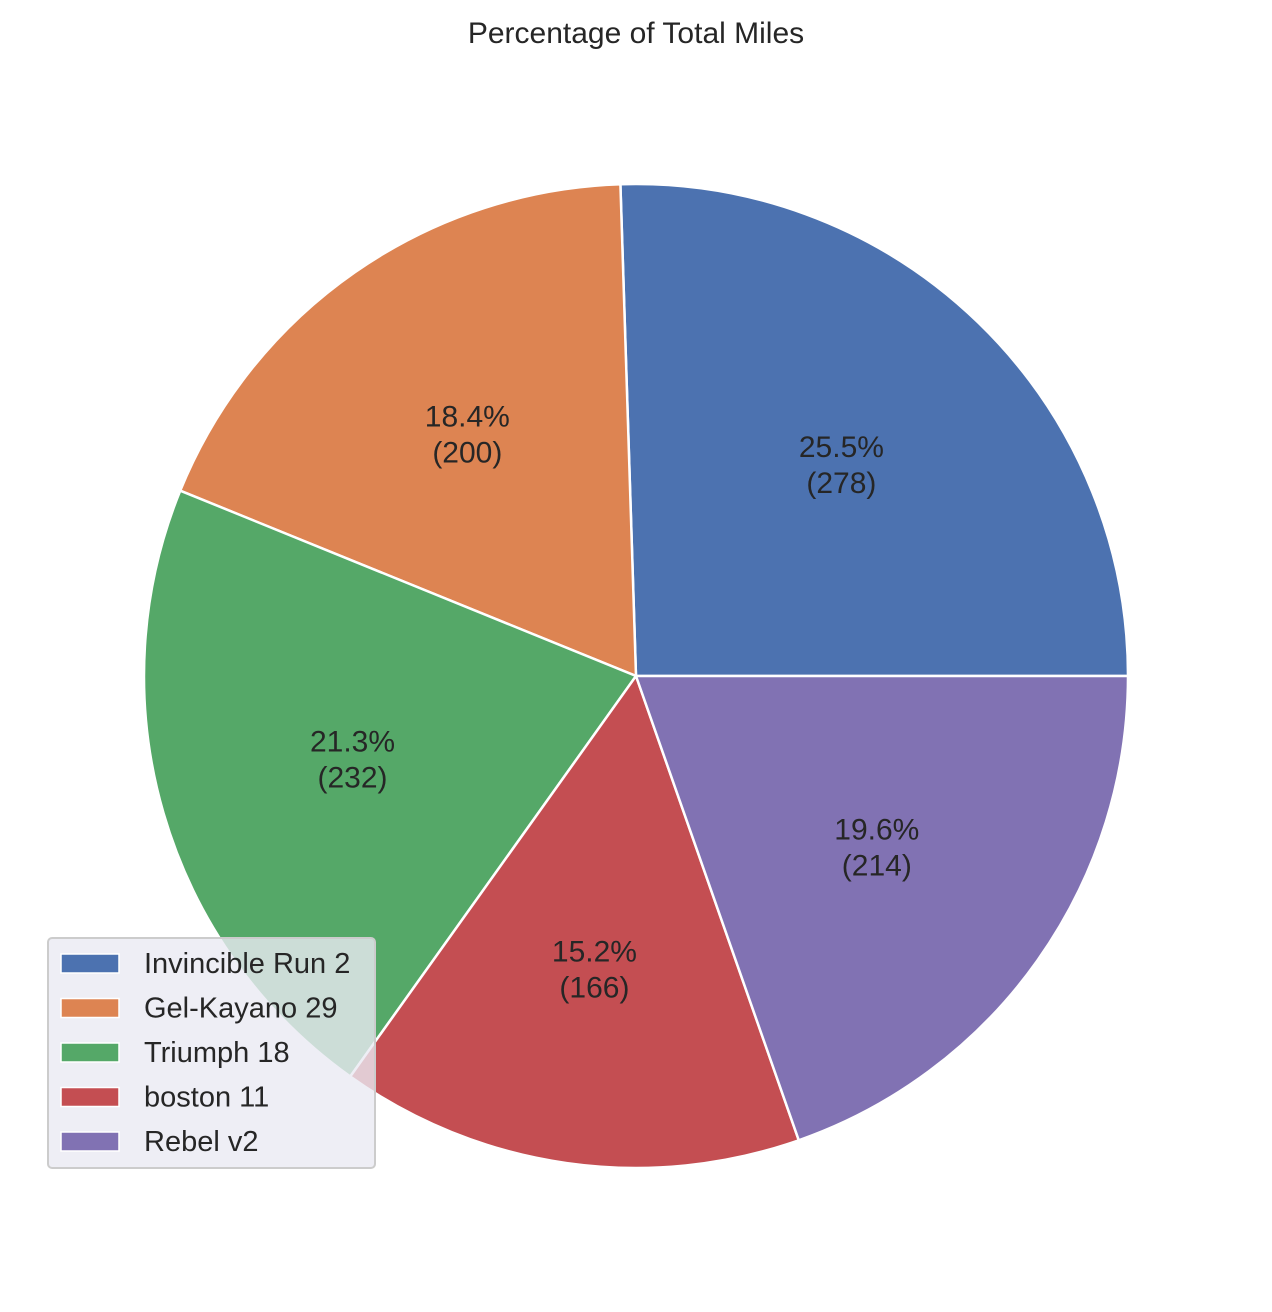 The width and height of the screenshot is (1272, 1312). What do you see at coordinates (201, 1142) in the screenshot?
I see `legend-label-rebel-v2: Rebel v2` at bounding box center [201, 1142].